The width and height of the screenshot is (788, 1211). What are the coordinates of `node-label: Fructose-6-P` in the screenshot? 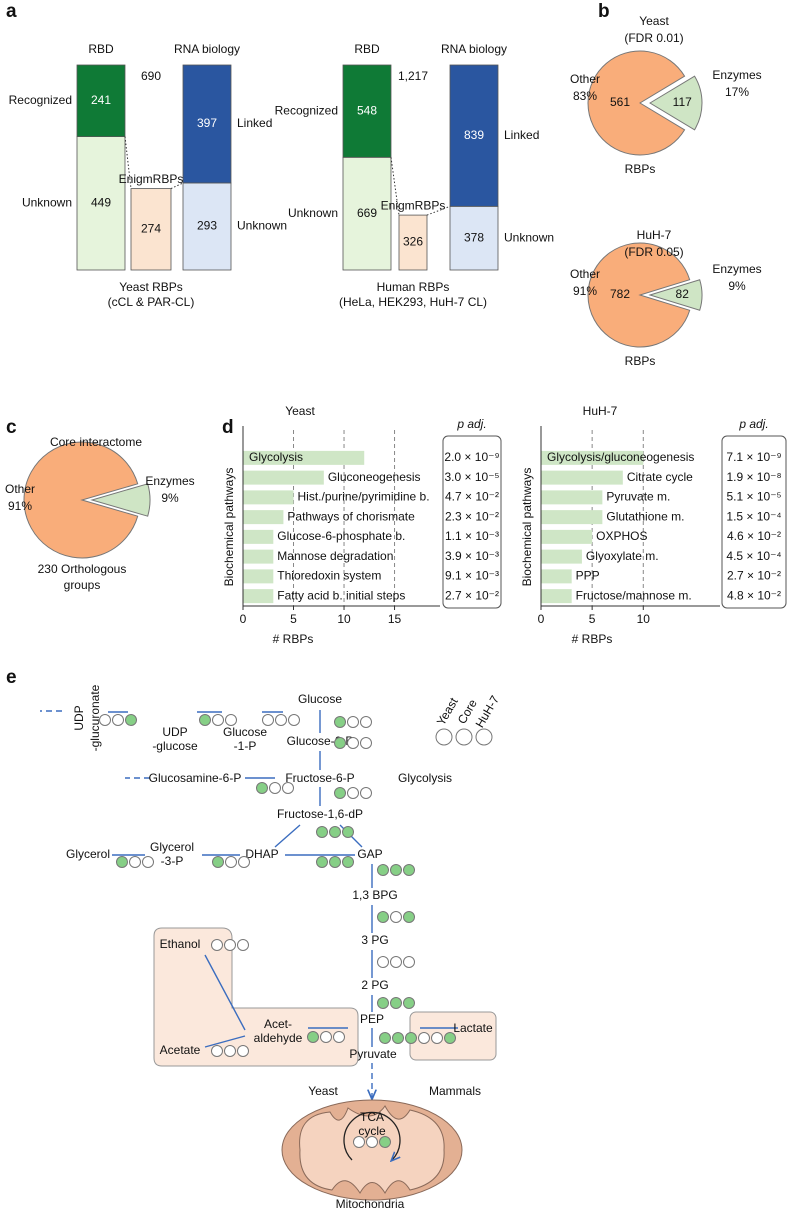 It's located at (319, 778).